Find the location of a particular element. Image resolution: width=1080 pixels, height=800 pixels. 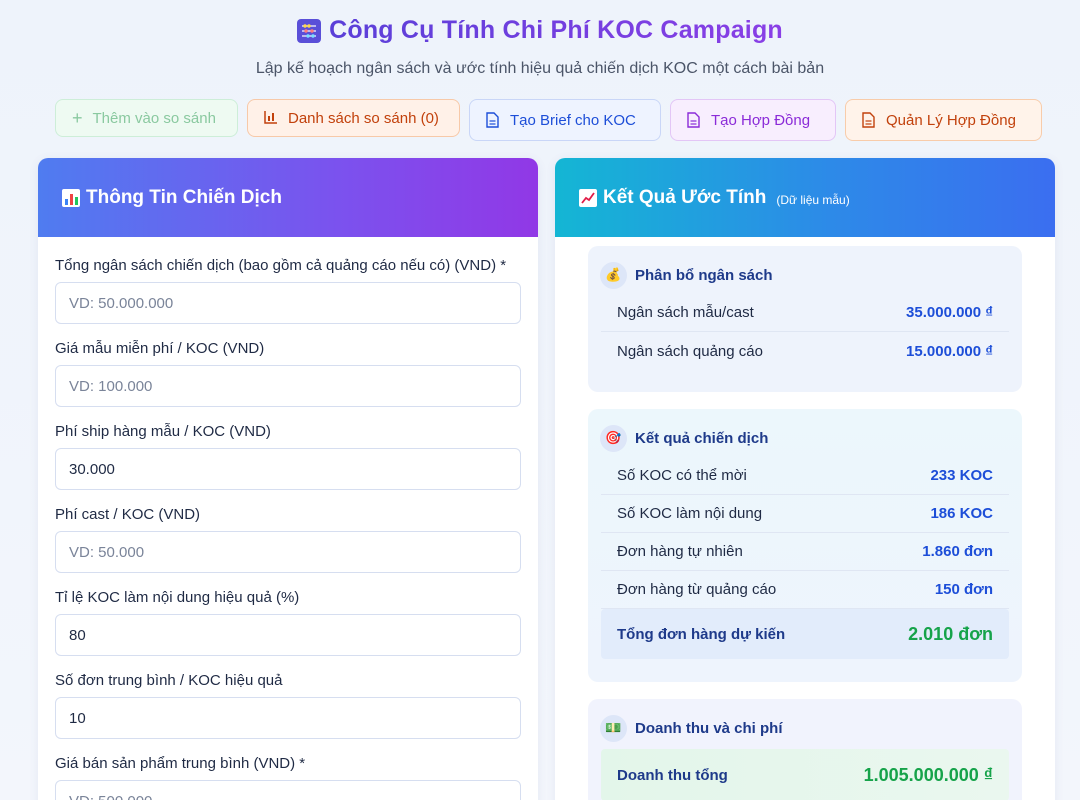

row-value: 2.010 đơn is located at coordinates (950, 633).